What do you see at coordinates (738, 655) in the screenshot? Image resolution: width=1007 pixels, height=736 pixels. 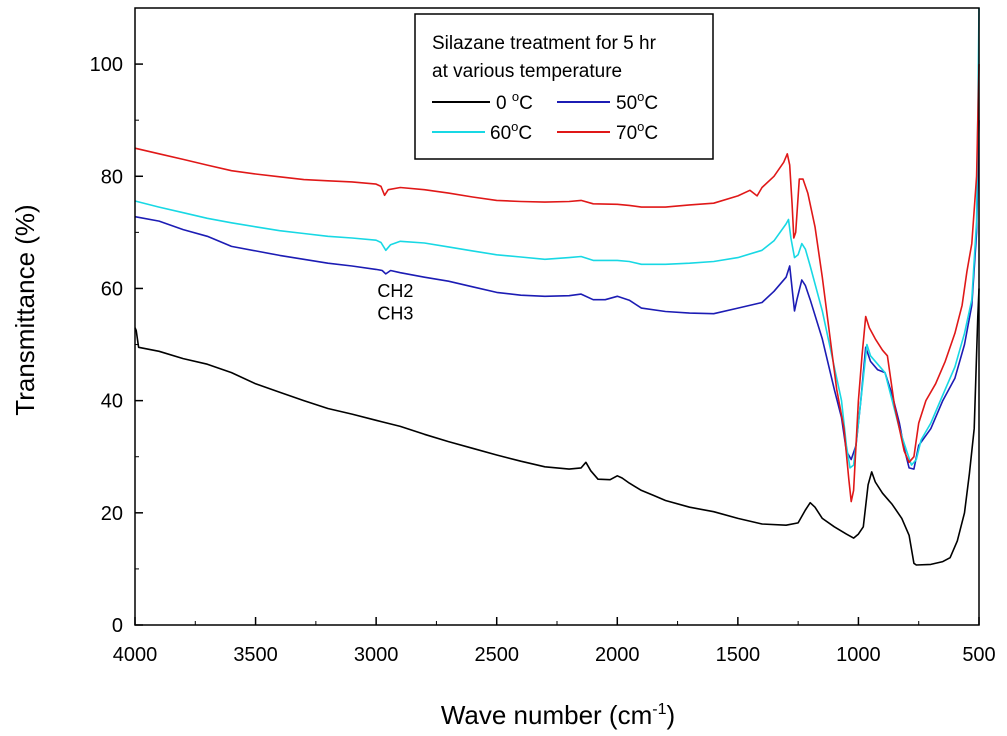 I see `x-tick-label-1500: 1500` at bounding box center [738, 655].